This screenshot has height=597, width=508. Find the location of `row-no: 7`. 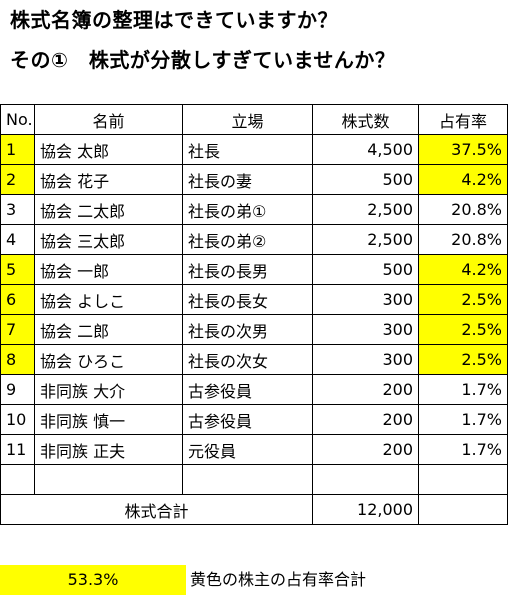

row-no: 7 is located at coordinates (17, 329).